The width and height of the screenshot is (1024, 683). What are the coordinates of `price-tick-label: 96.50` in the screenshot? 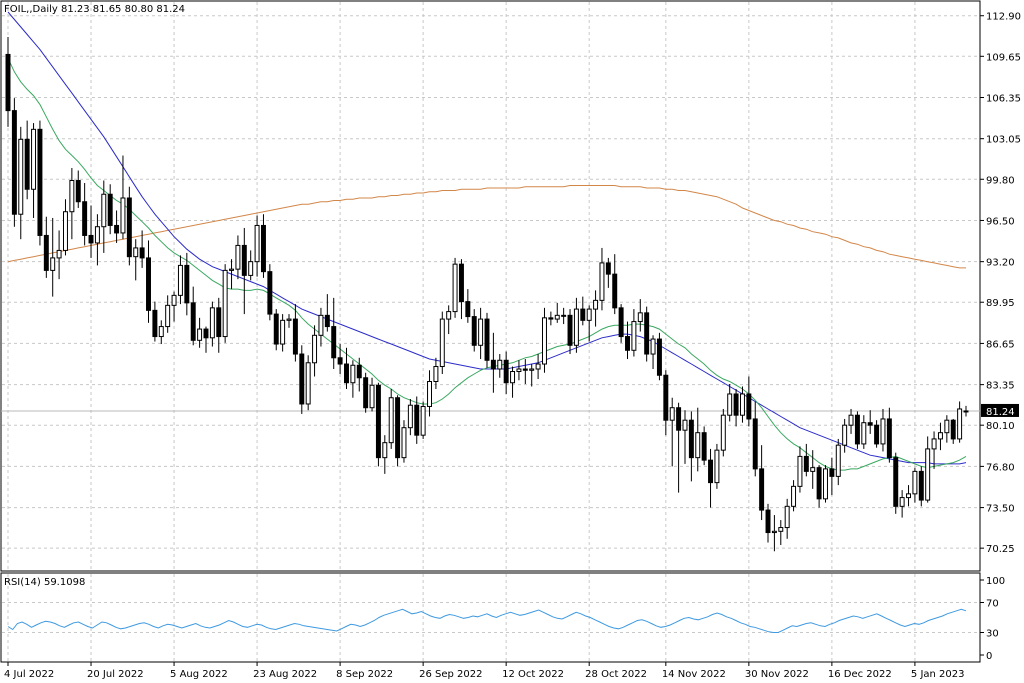 It's located at (1000, 221).